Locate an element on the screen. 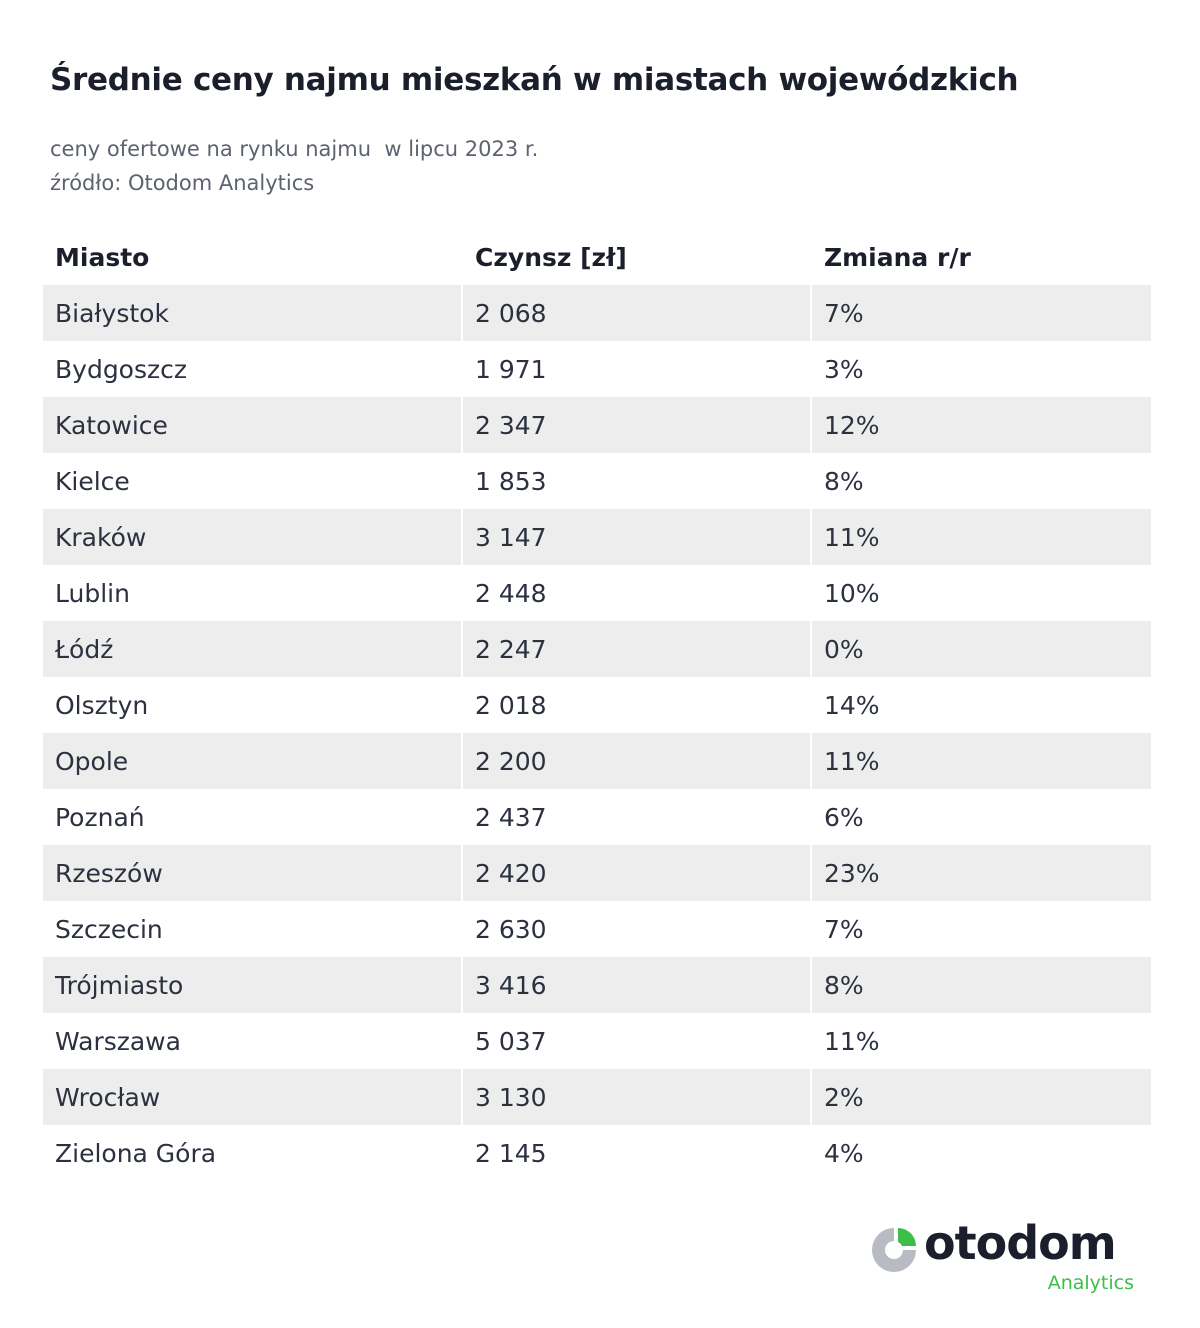 The width and height of the screenshot is (1200, 1328). table-row: Białystok 2 068 7% is located at coordinates (597, 313).